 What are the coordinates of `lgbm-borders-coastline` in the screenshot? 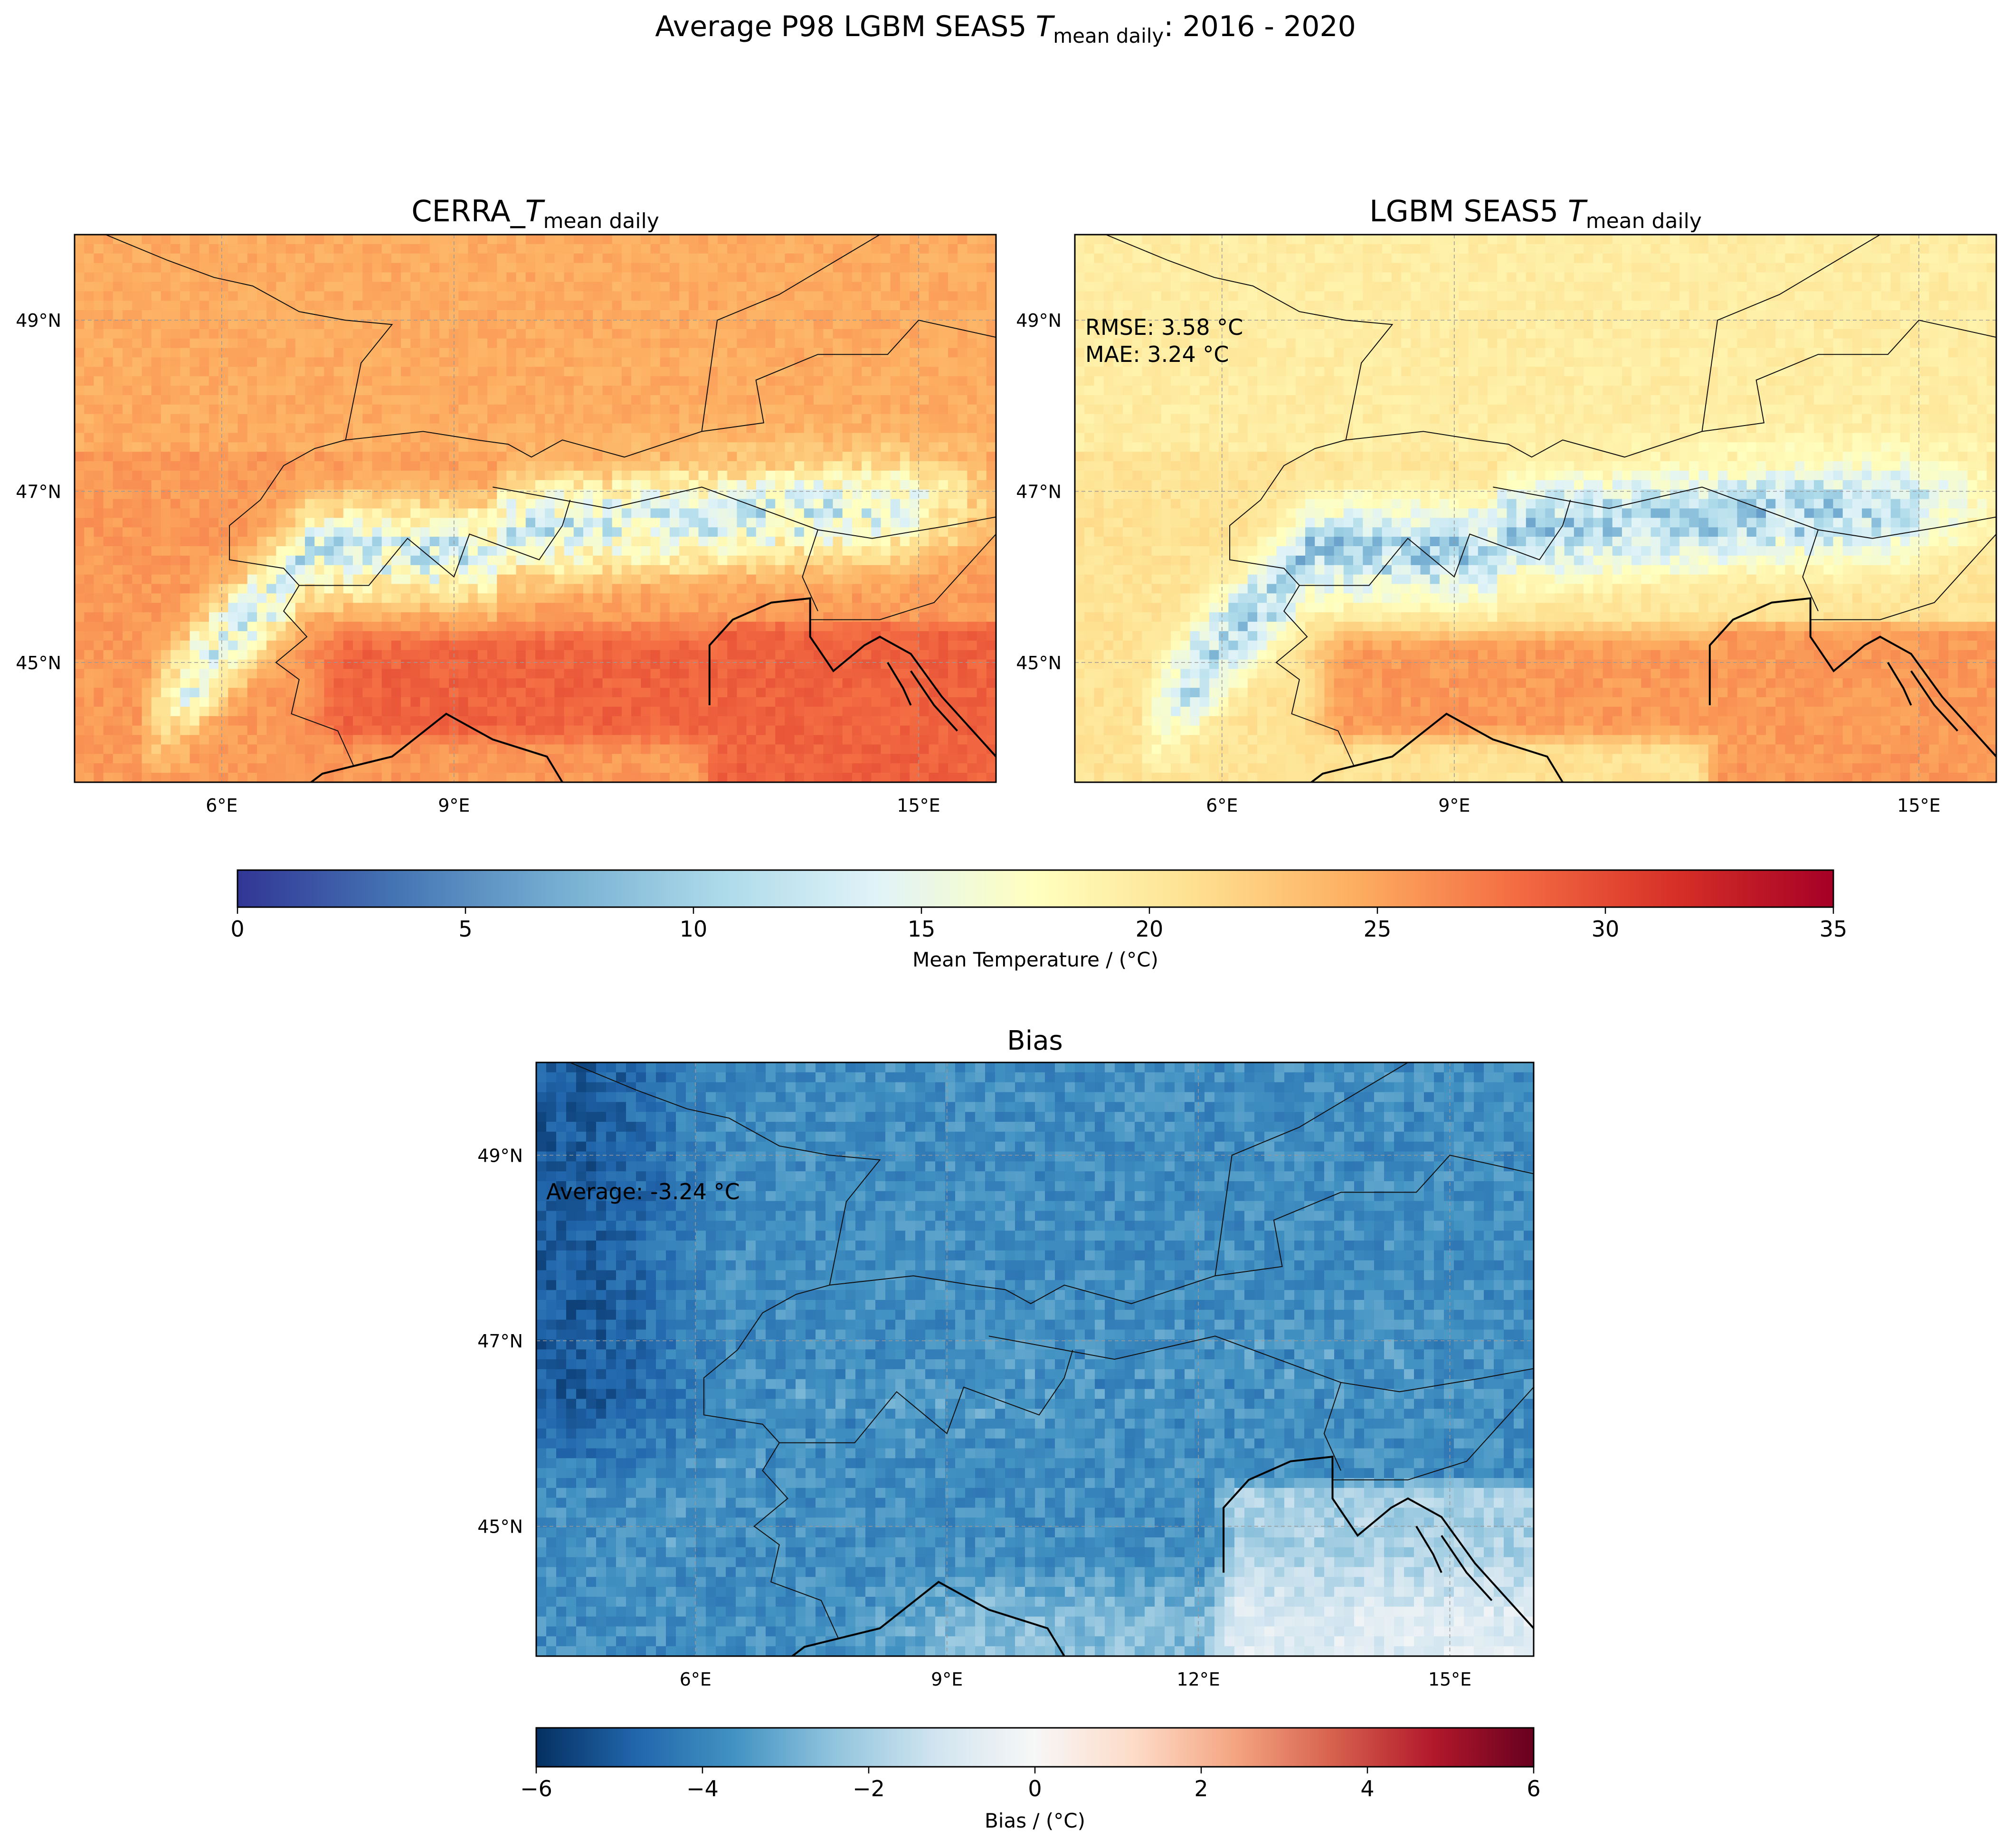 It's located at (1550, 508).